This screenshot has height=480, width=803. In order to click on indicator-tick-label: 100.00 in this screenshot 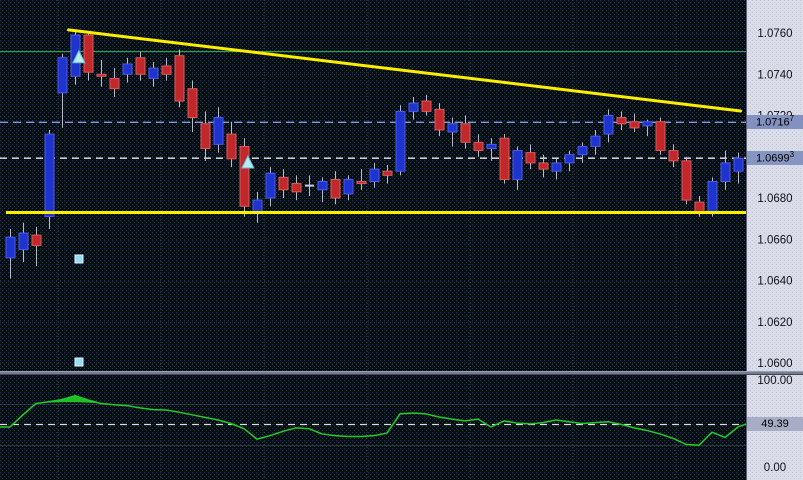, I will do `click(774, 381)`.